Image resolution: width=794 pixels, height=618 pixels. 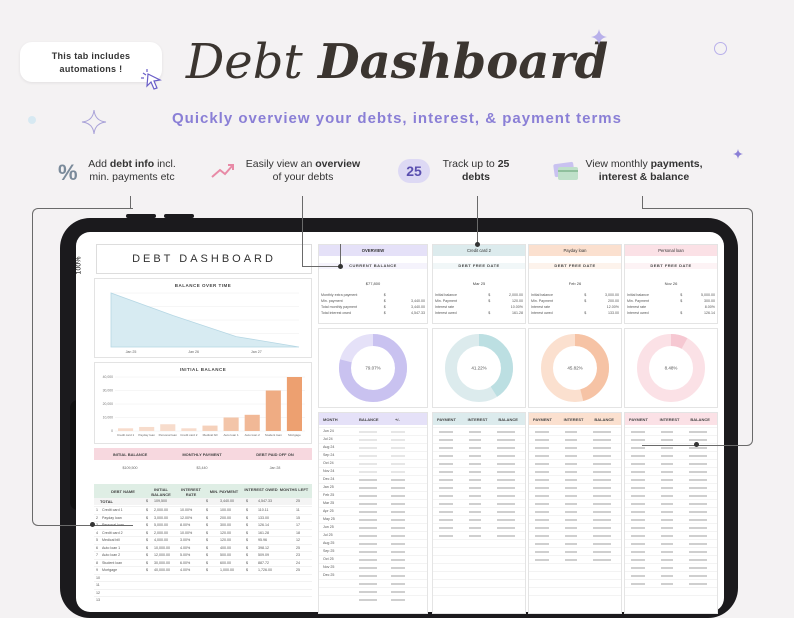 I want to click on summary-value-3: Jan 28, so click(x=275, y=468).